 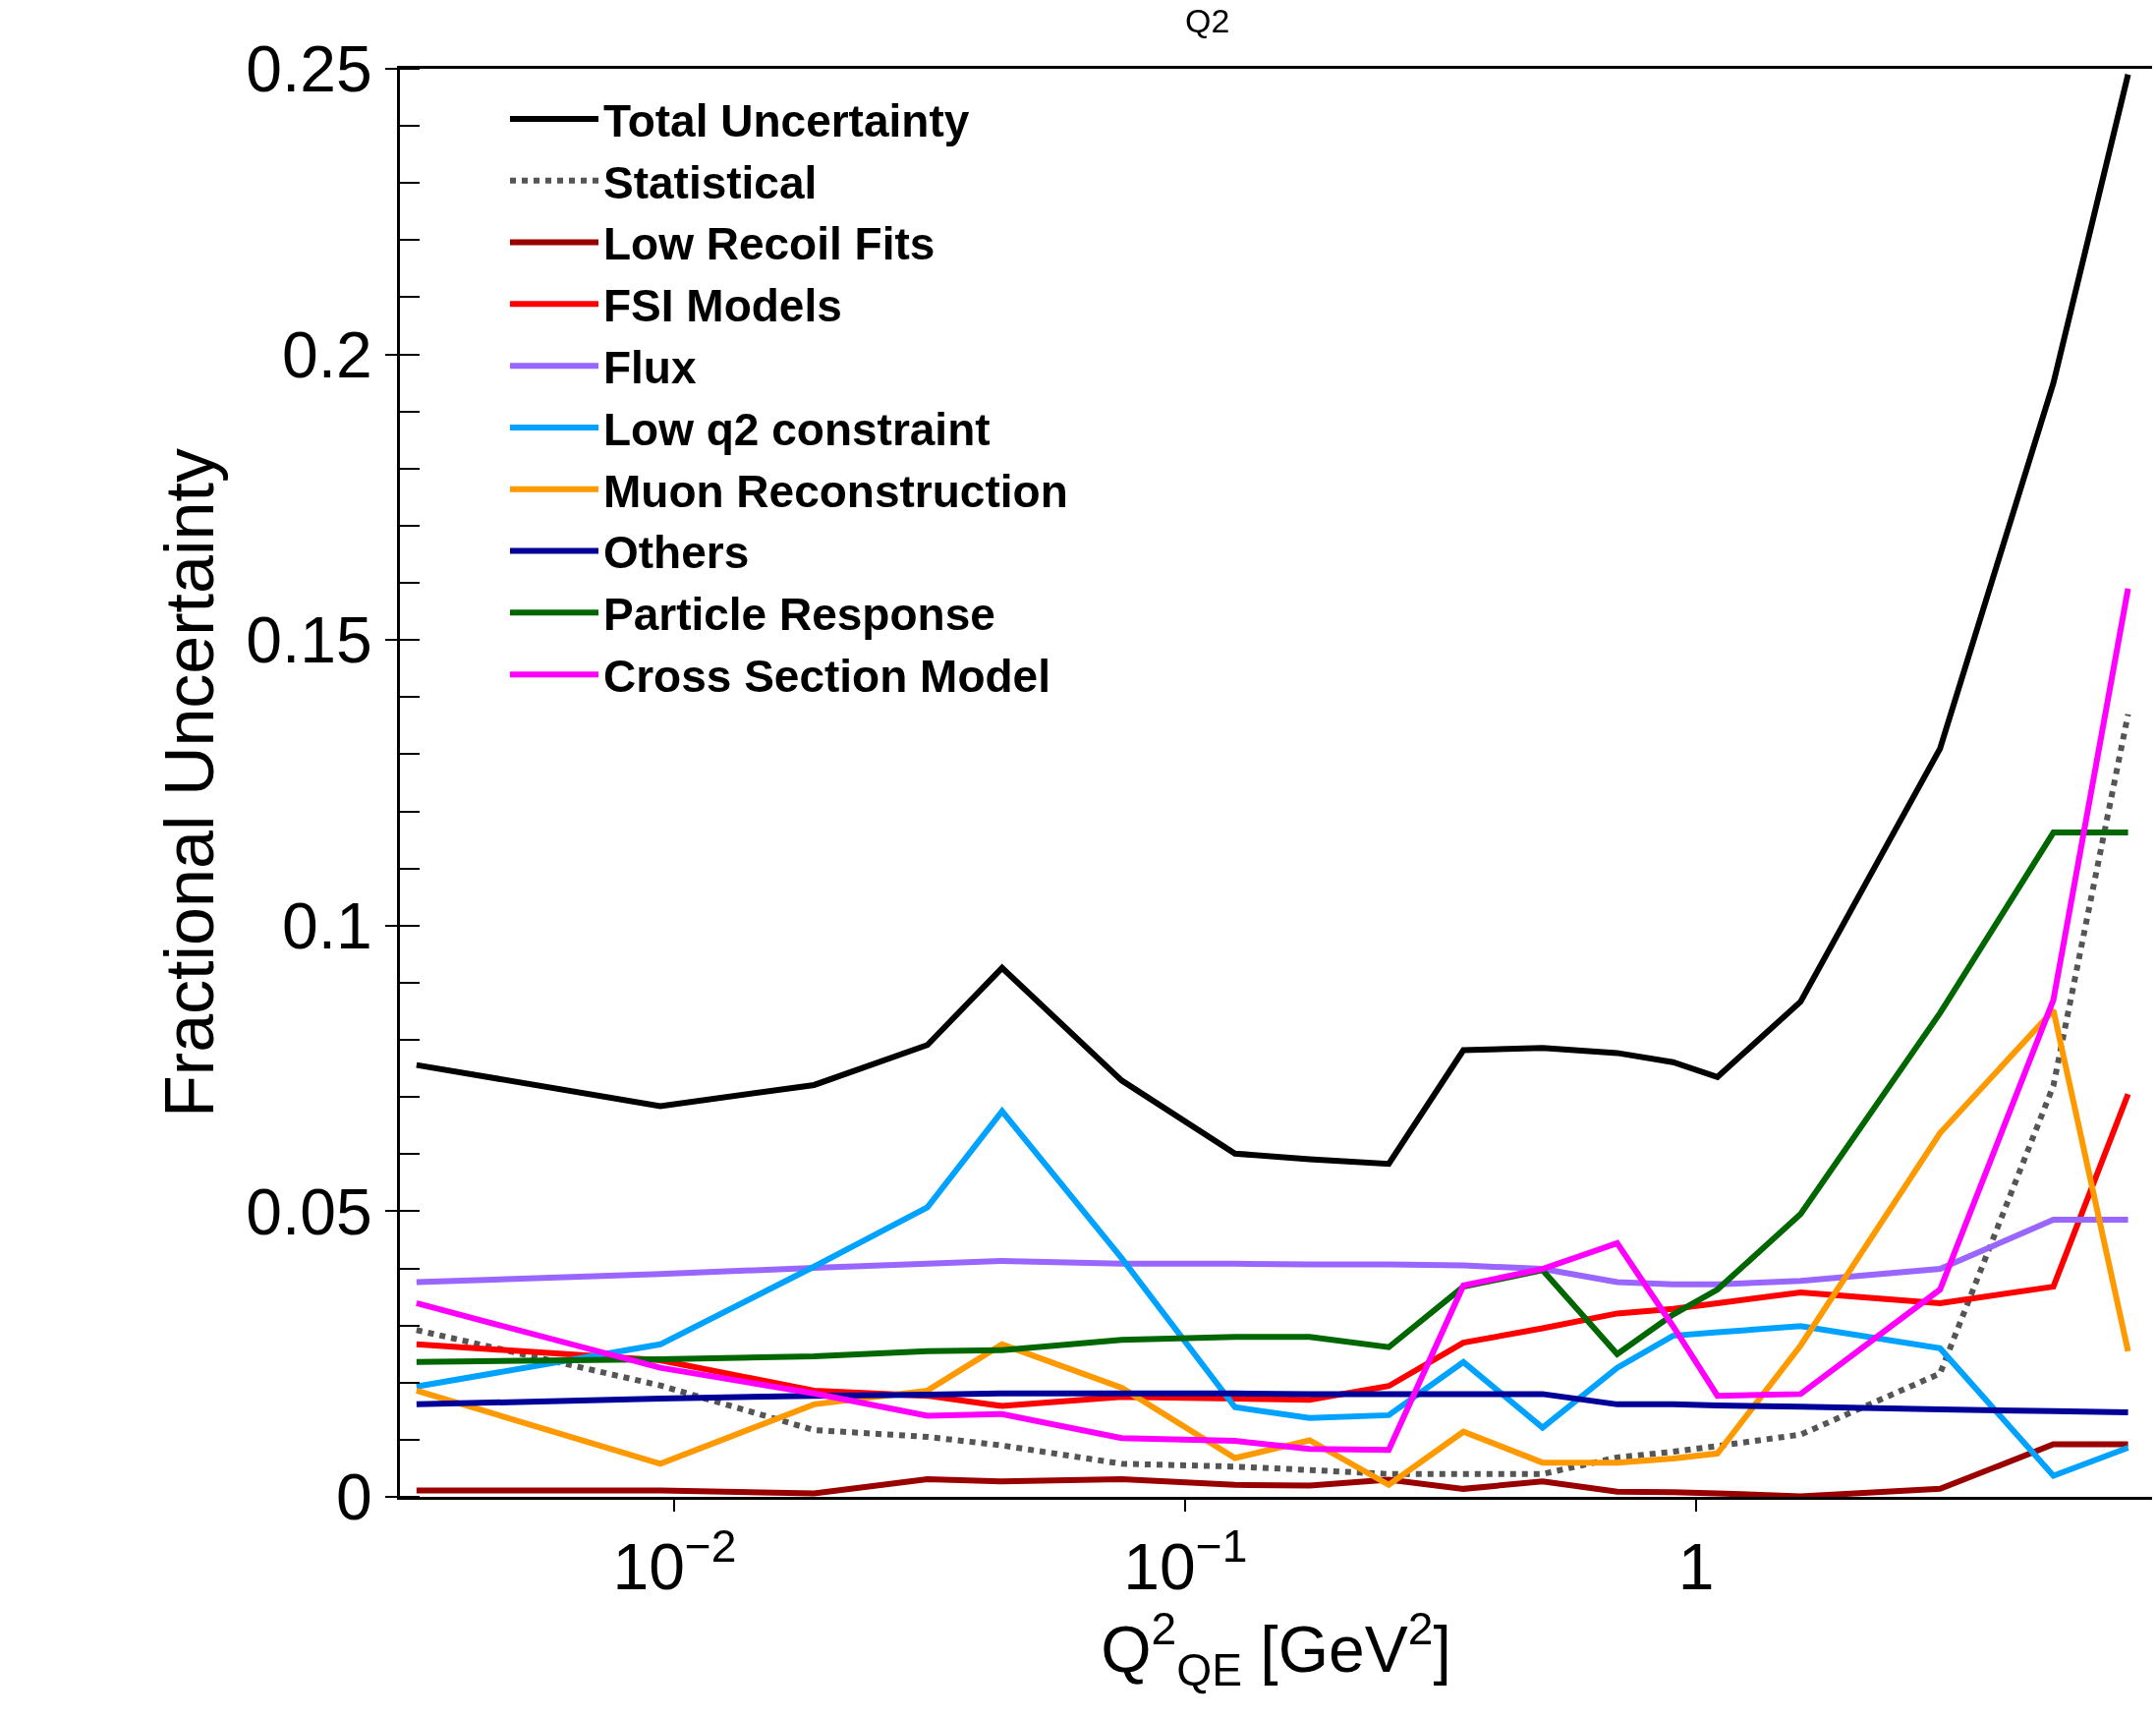 I want to click on legend-label: FSI Models, so click(x=722, y=306).